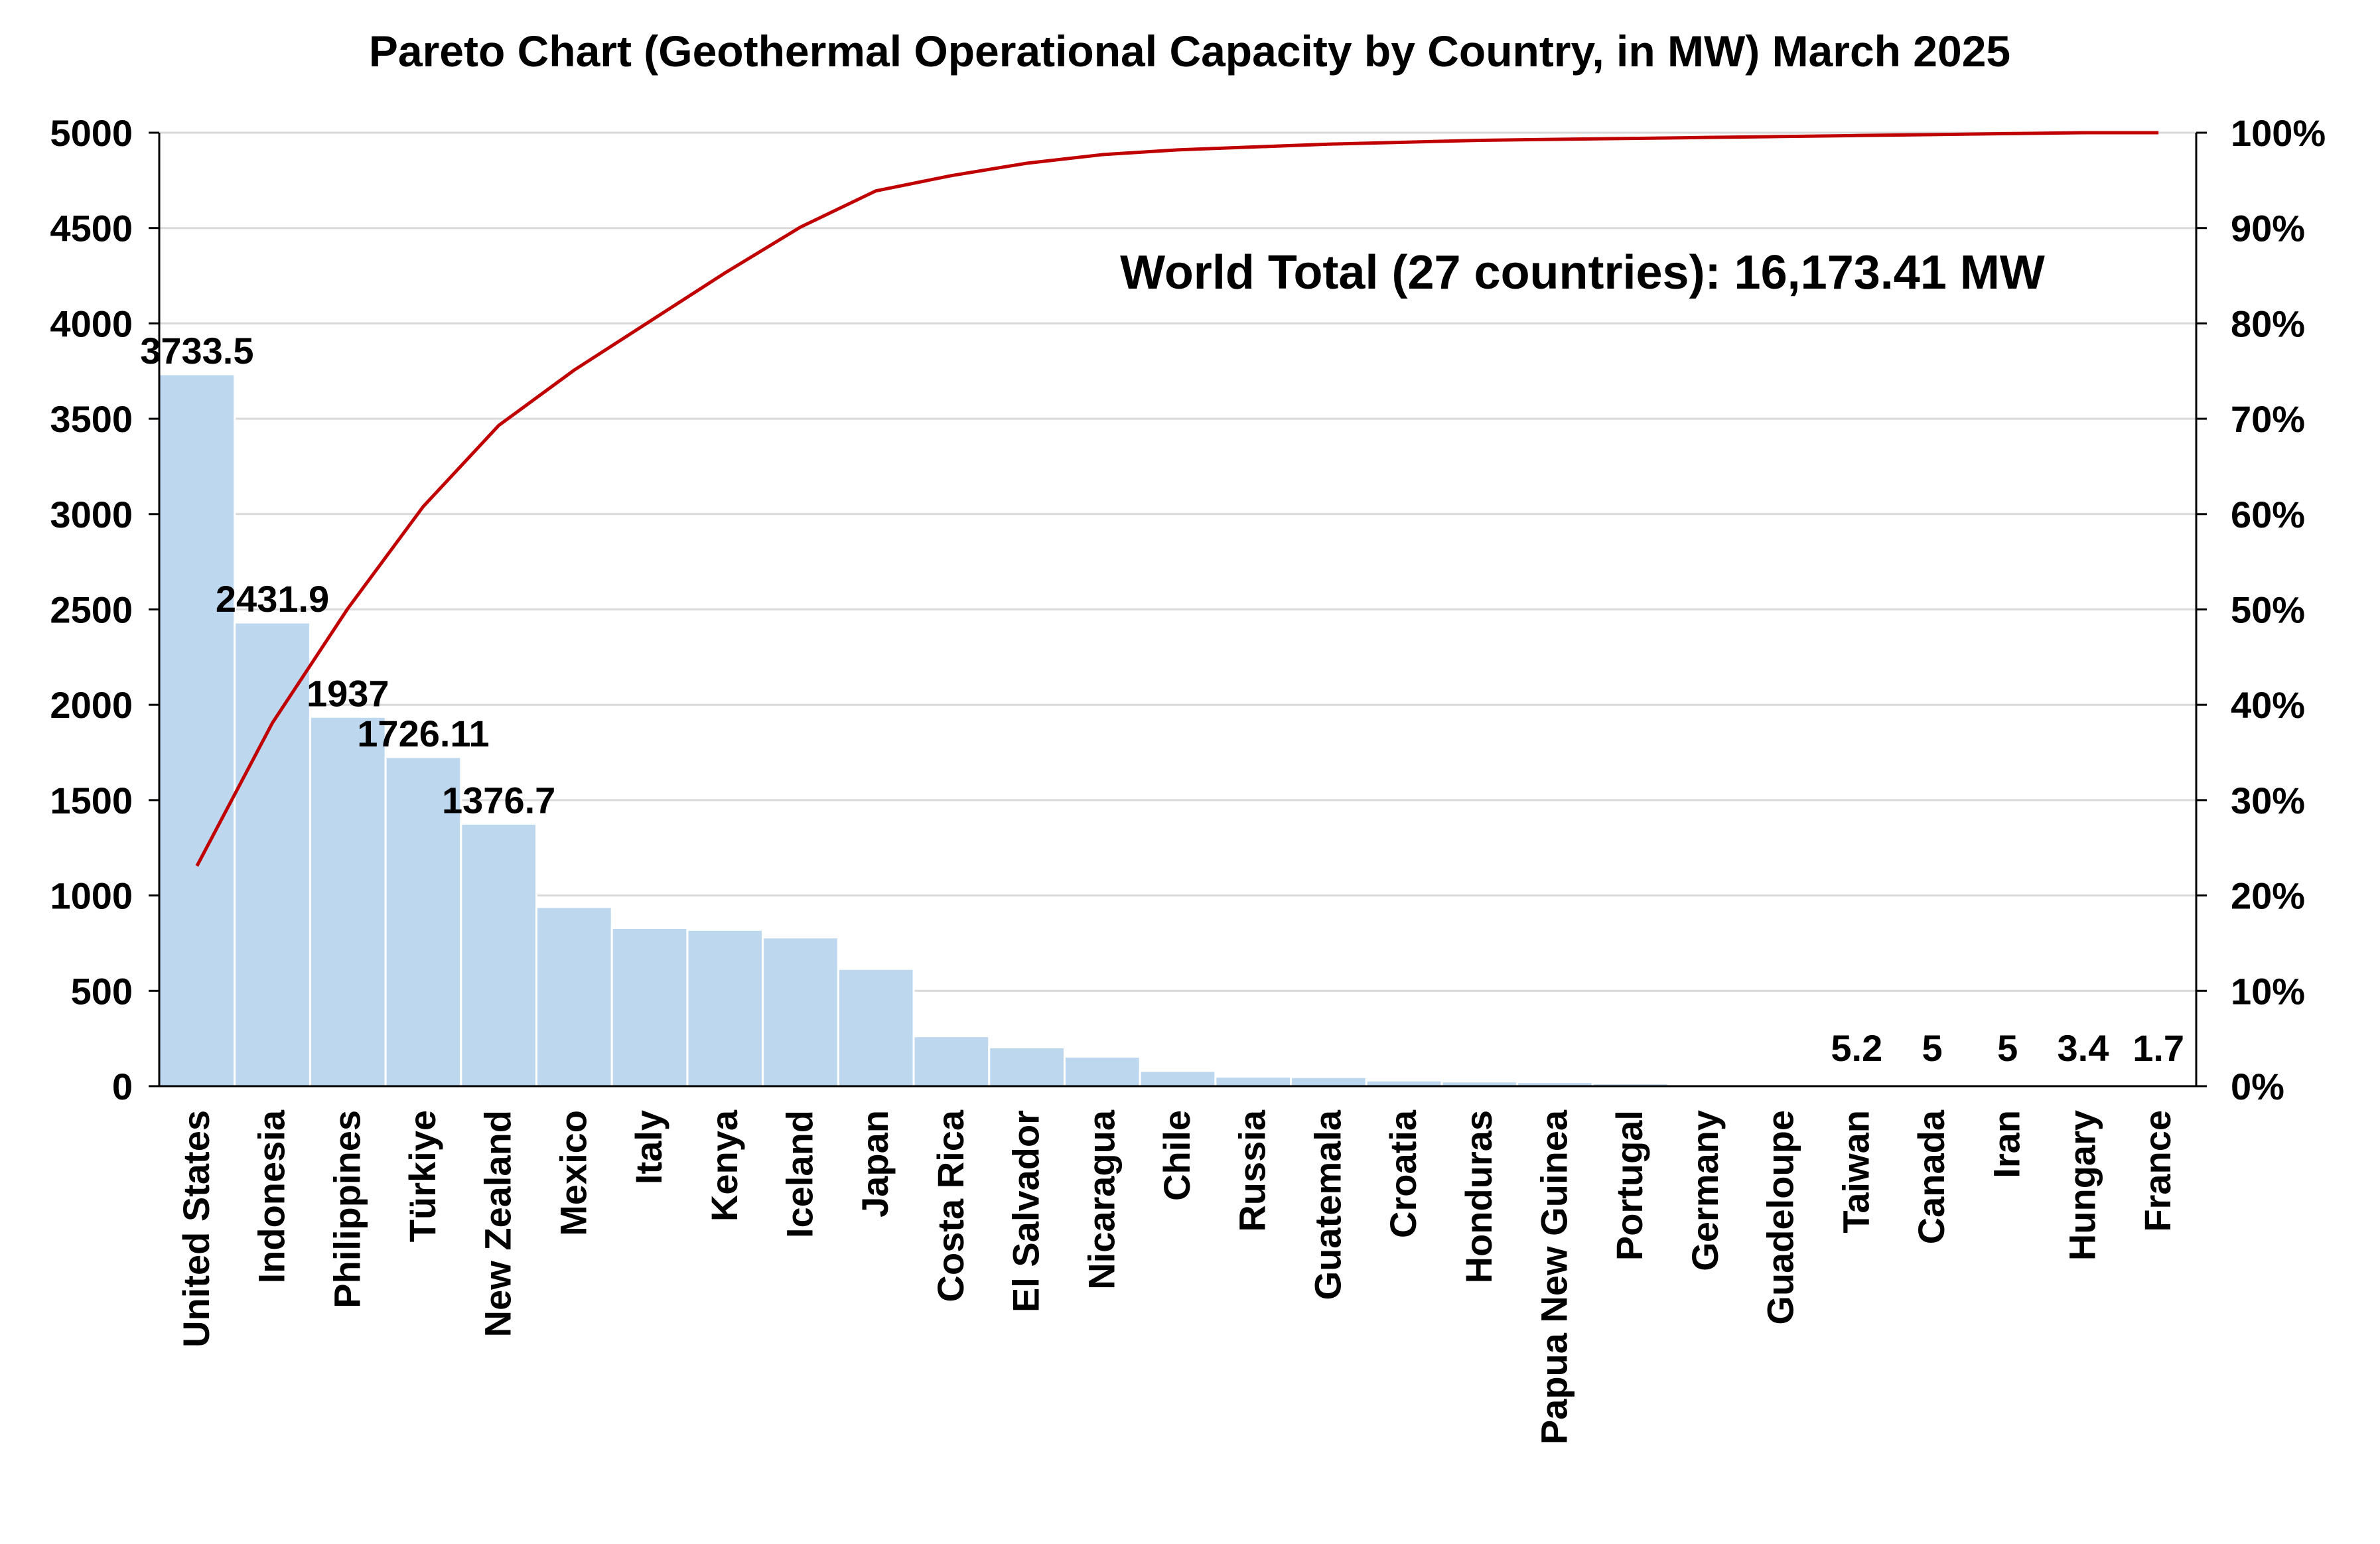  What do you see at coordinates (272, 599) in the screenshot?
I see `data-label: 2431.9` at bounding box center [272, 599].